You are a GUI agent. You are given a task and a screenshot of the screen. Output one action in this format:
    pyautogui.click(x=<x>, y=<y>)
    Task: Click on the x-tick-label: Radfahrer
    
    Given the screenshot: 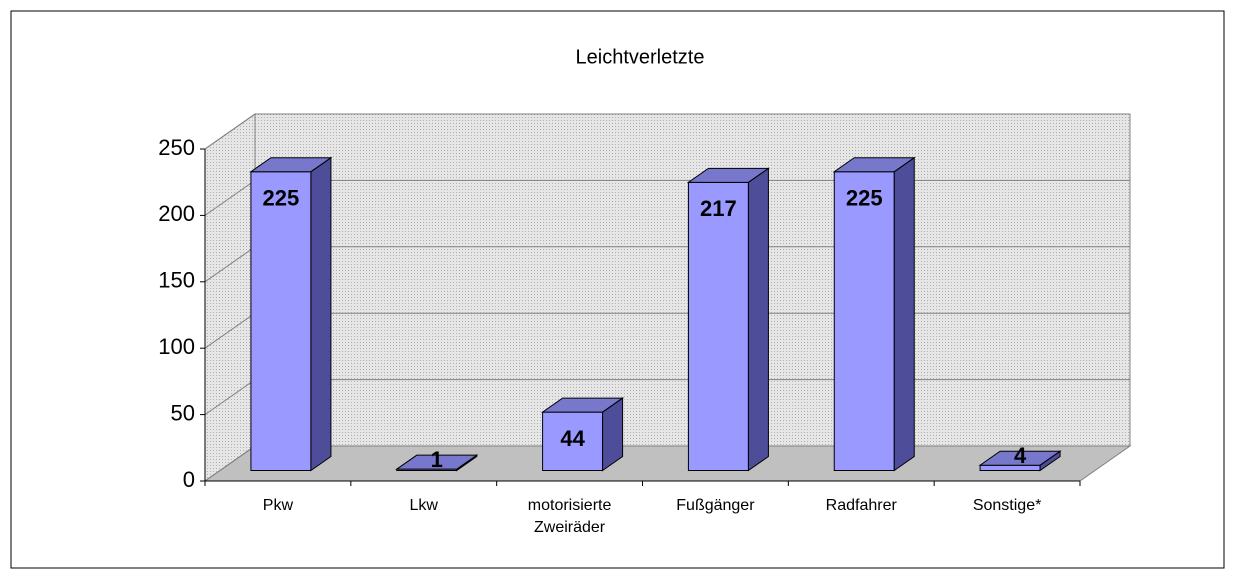 What is the action you would take?
    pyautogui.click(x=861, y=505)
    